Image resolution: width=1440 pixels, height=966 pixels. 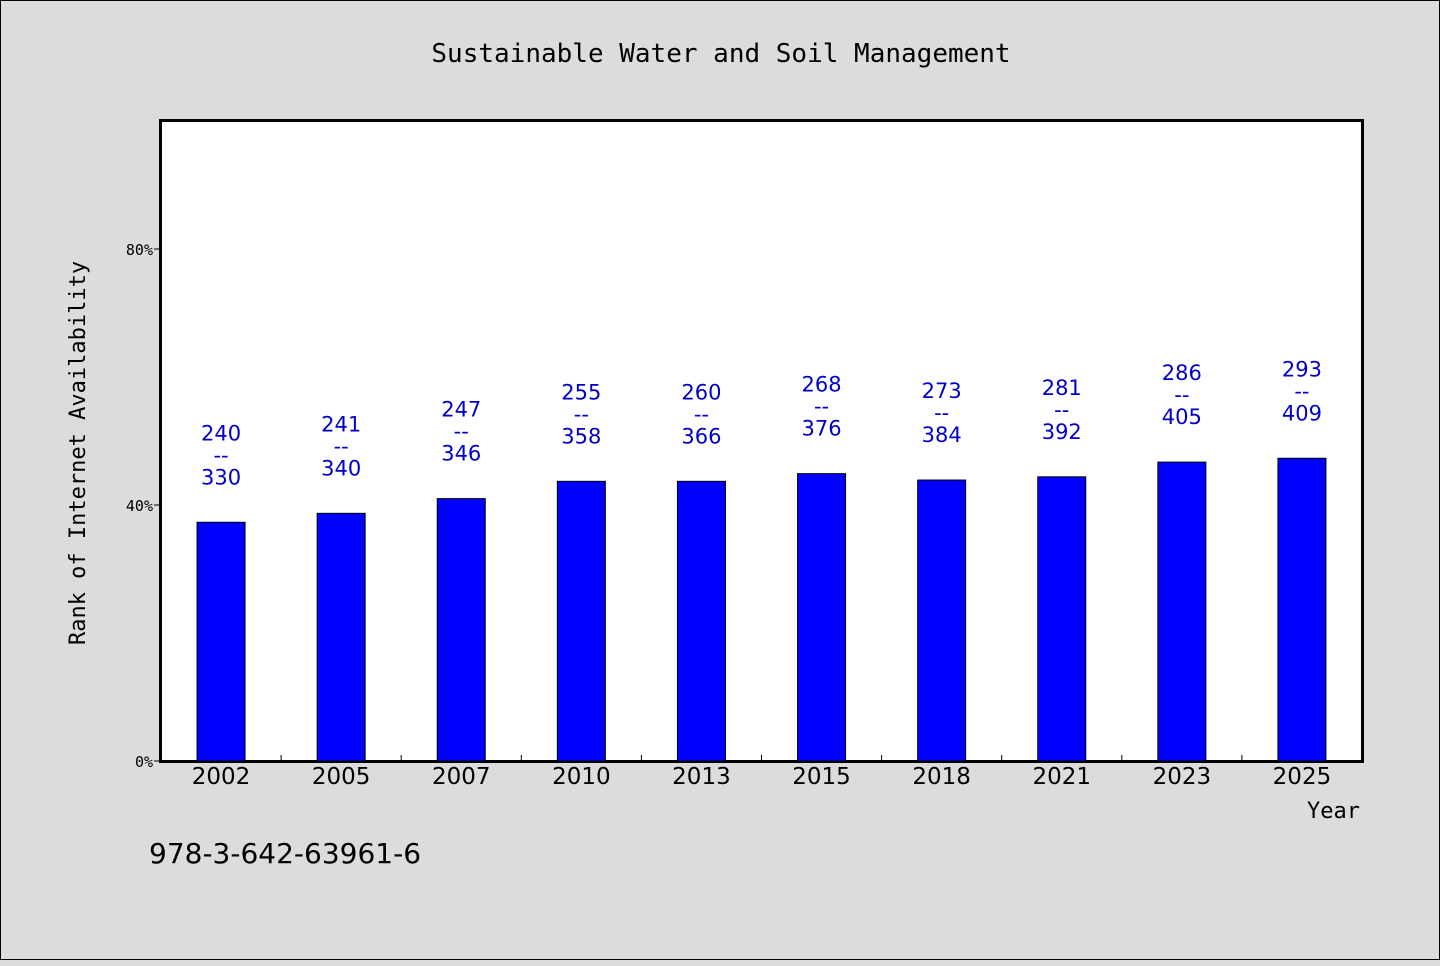 I want to click on bar-label-bottom-2002: 330, so click(x=221, y=477).